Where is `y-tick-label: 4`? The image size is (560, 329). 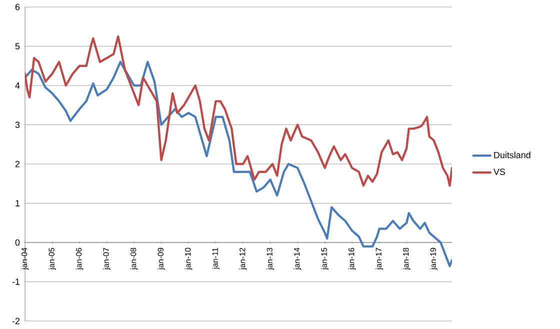
y-tick-label: 4 is located at coordinates (17, 85).